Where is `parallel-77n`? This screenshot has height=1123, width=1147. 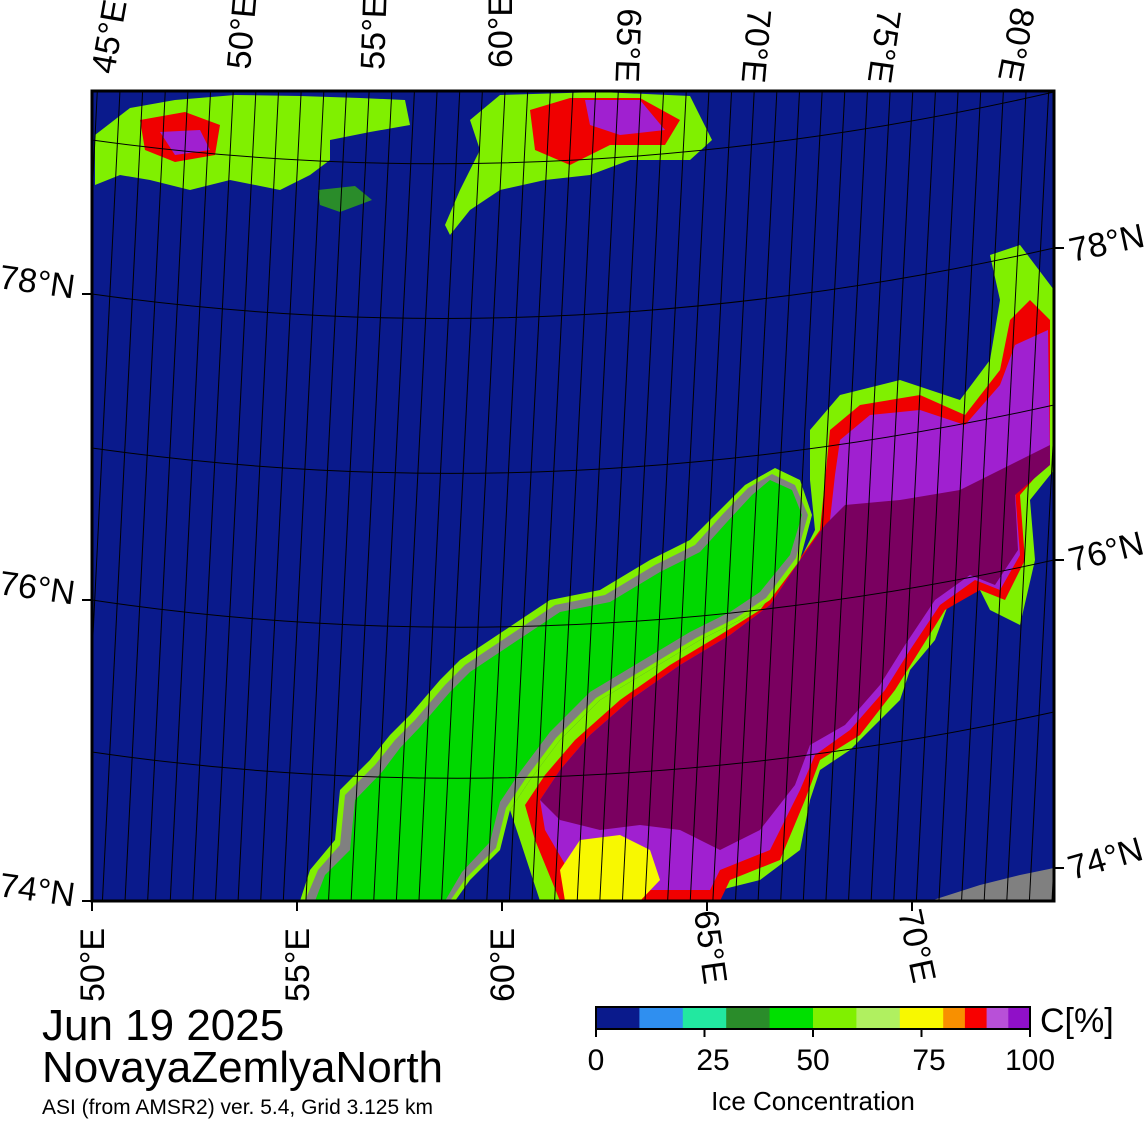
parallel-77n is located at coordinates (573, 439).